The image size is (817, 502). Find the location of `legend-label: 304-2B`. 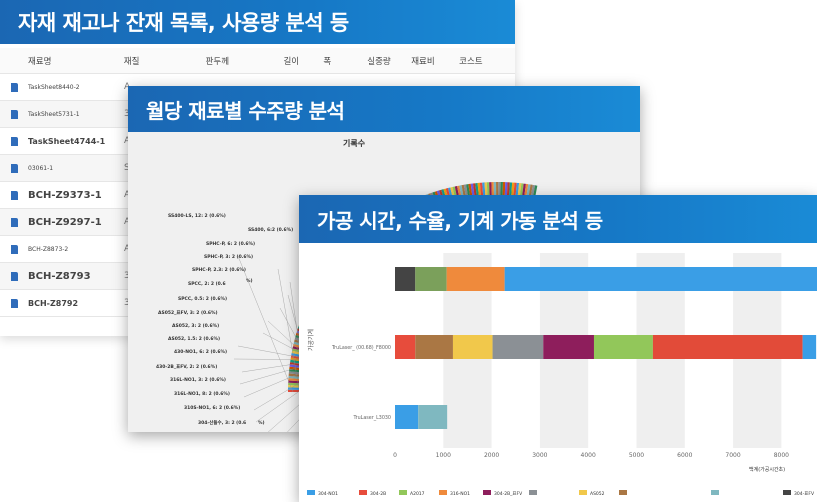

legend-label: 304-2B is located at coordinates (378, 494).